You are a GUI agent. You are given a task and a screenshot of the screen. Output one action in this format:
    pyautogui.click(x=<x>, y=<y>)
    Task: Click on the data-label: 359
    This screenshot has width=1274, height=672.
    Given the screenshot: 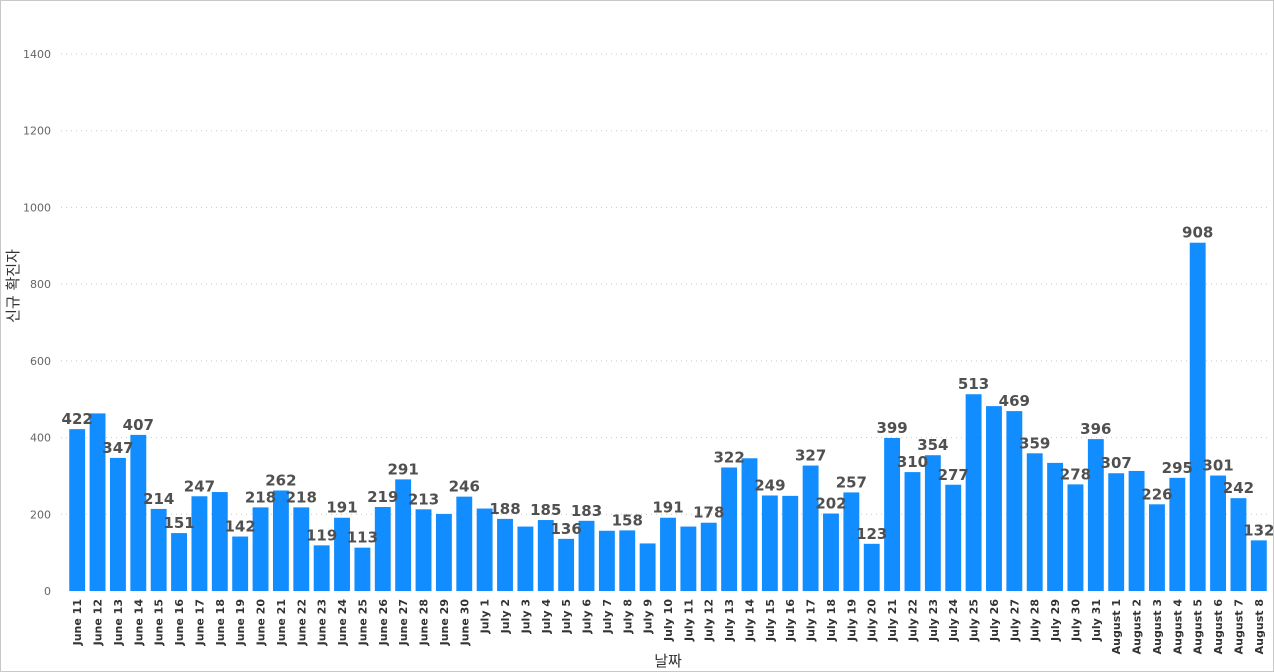 What is the action you would take?
    pyautogui.click(x=1034, y=443)
    